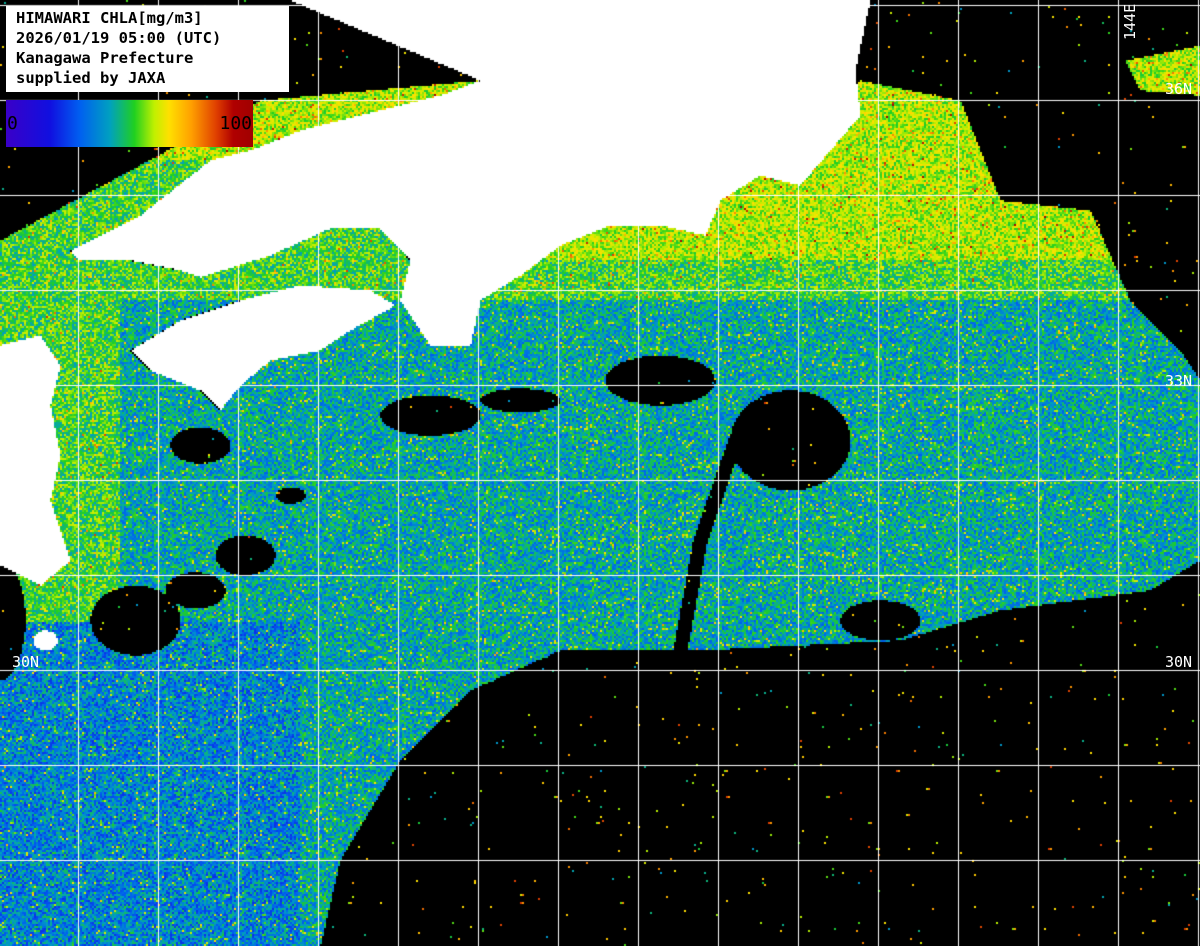 The image size is (1200, 946). What do you see at coordinates (1179, 381) in the screenshot?
I see `lat-label-33n: 33N` at bounding box center [1179, 381].